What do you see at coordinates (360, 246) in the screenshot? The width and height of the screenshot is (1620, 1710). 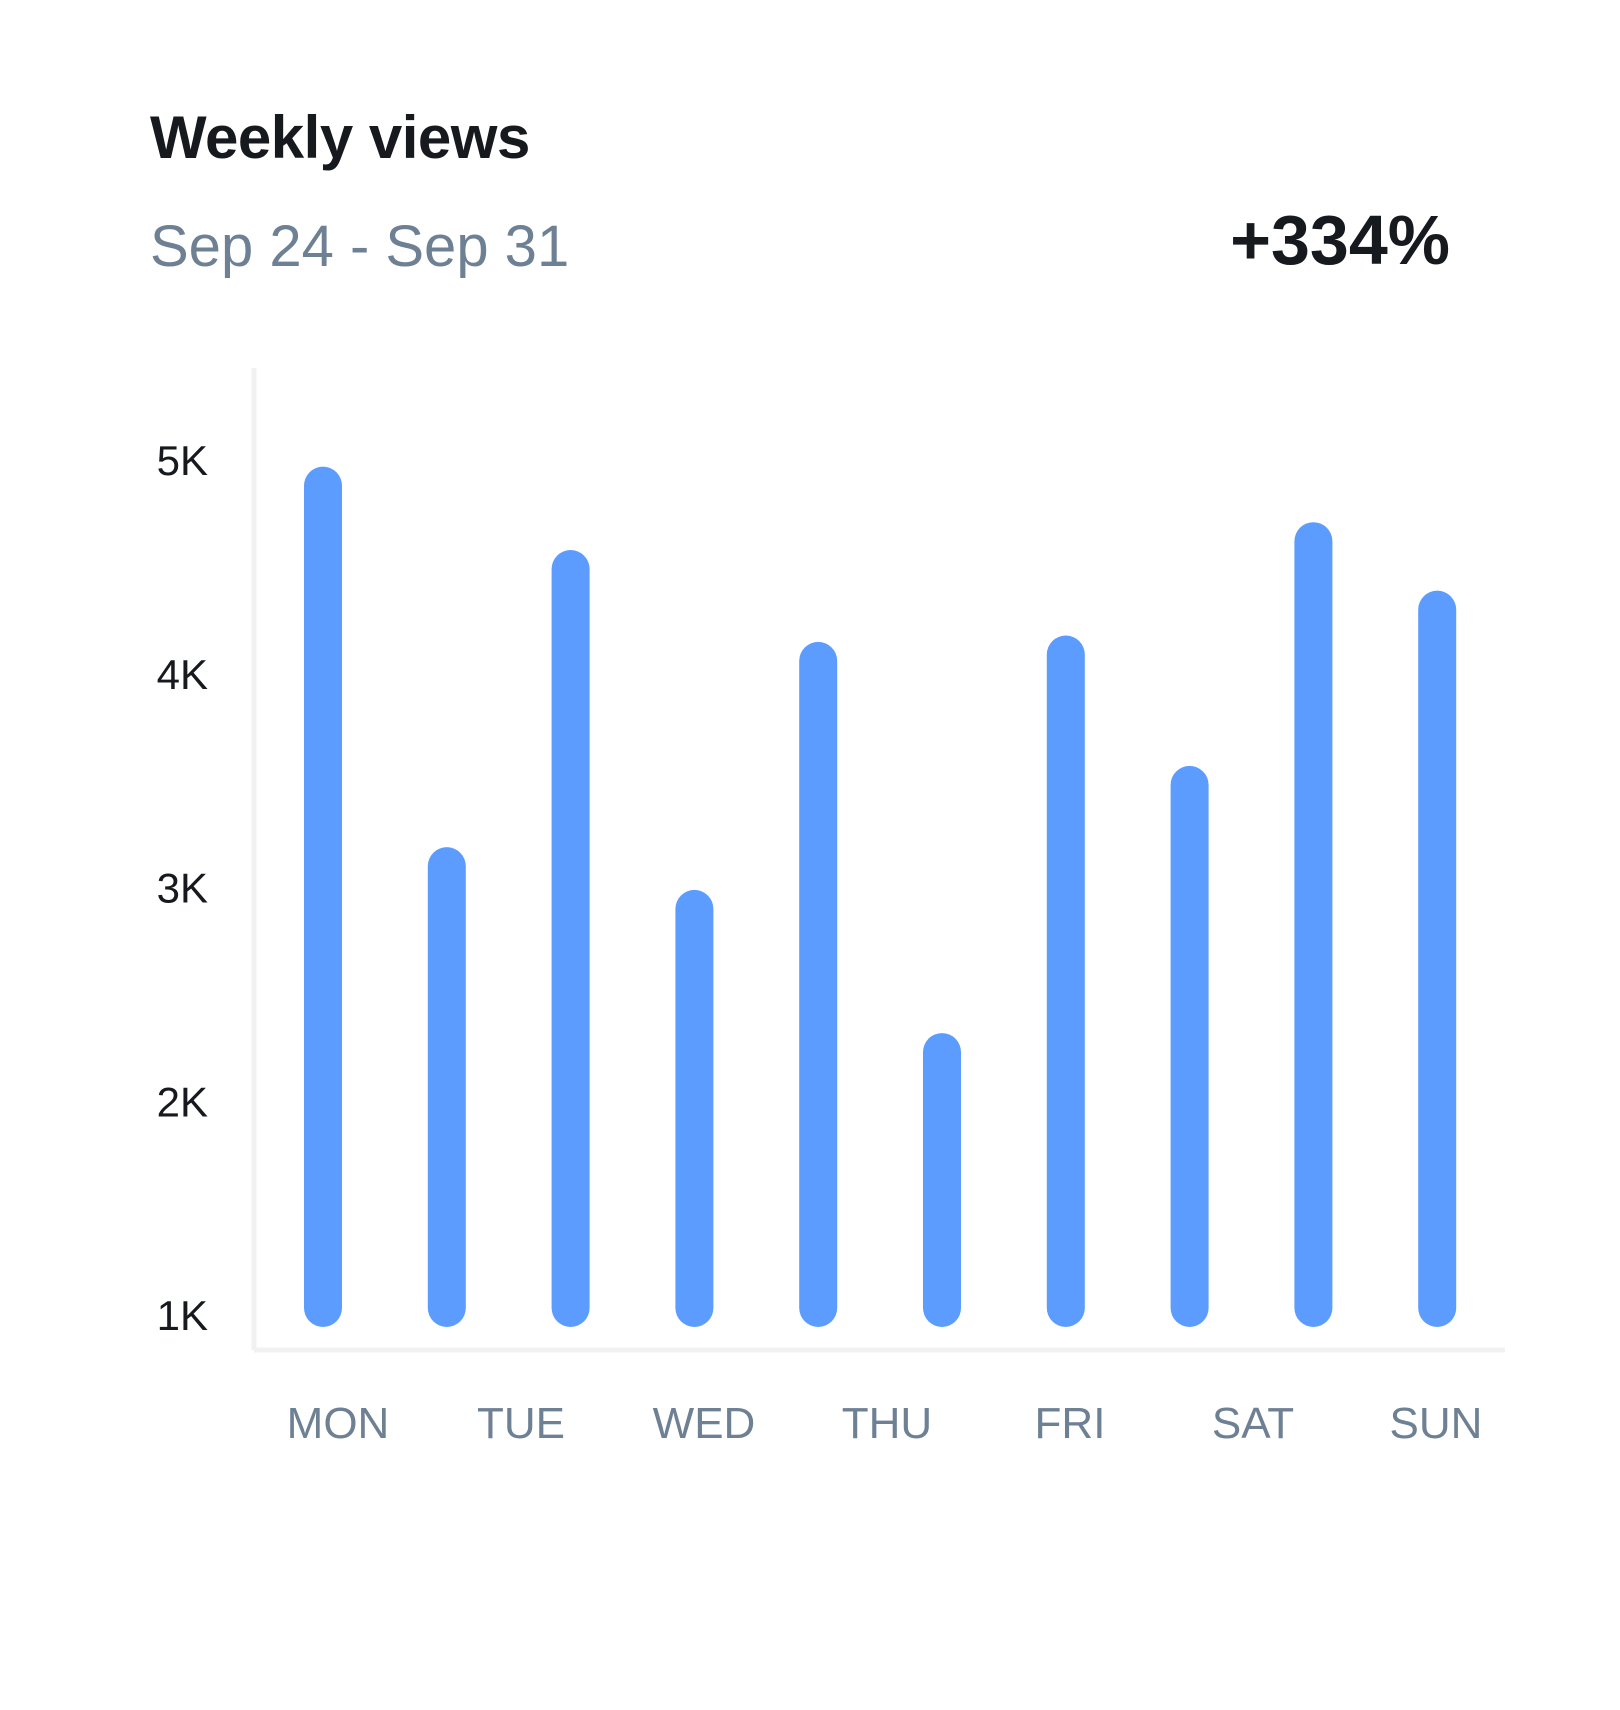 I see `date-range: Sep 24 - Sep 31` at bounding box center [360, 246].